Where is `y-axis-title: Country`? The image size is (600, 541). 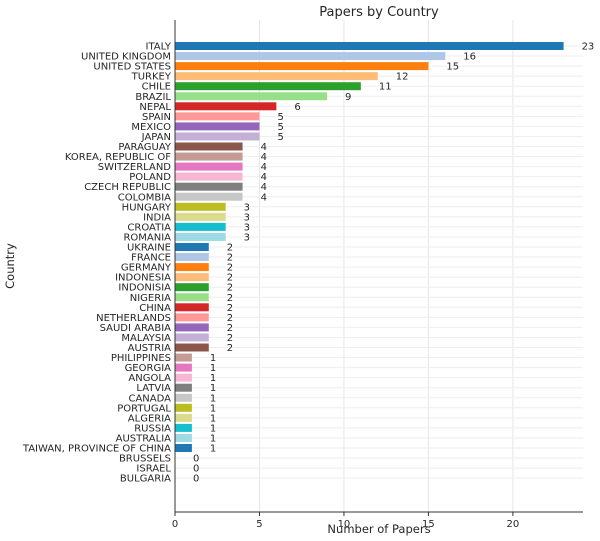
y-axis-title: Country is located at coordinates (10, 266).